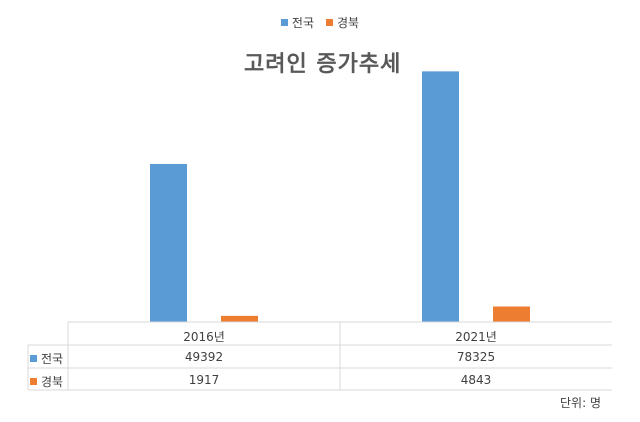 The width and height of the screenshot is (640, 422). I want to click on legend-item-series-0: 전국, so click(297, 22).